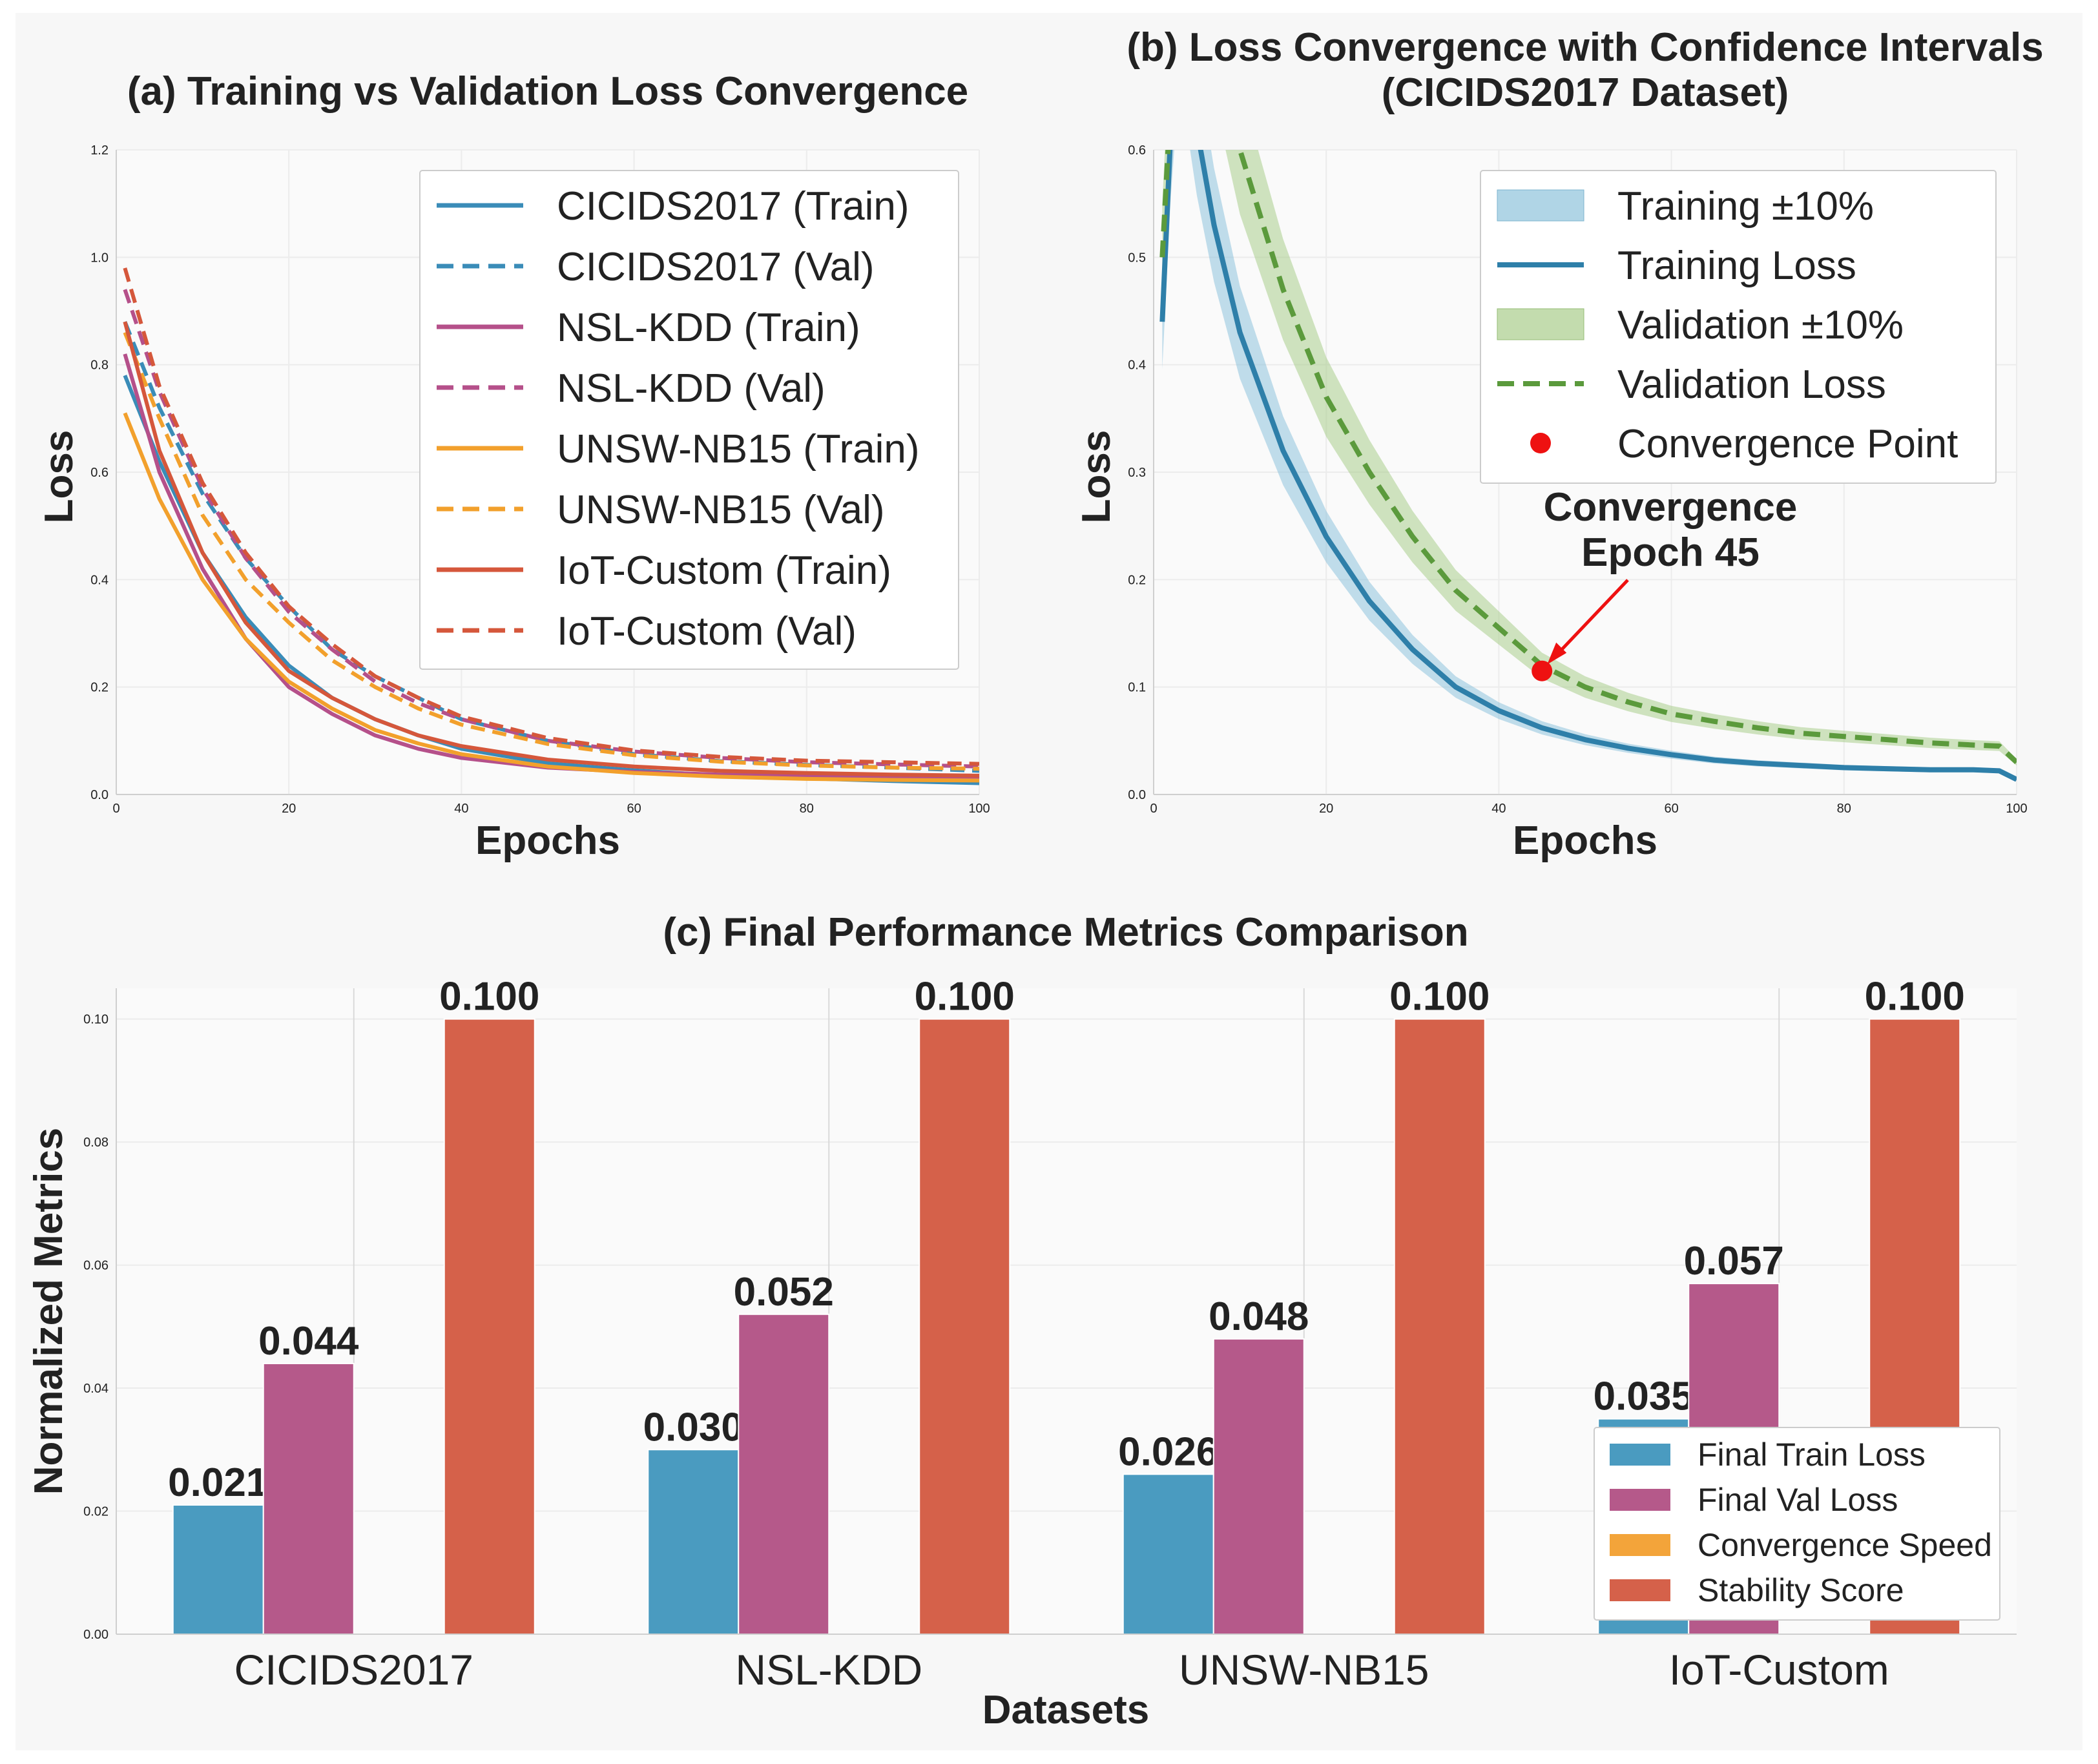  I want to click on panel-a-ytick-label: 0.4, so click(99, 580).